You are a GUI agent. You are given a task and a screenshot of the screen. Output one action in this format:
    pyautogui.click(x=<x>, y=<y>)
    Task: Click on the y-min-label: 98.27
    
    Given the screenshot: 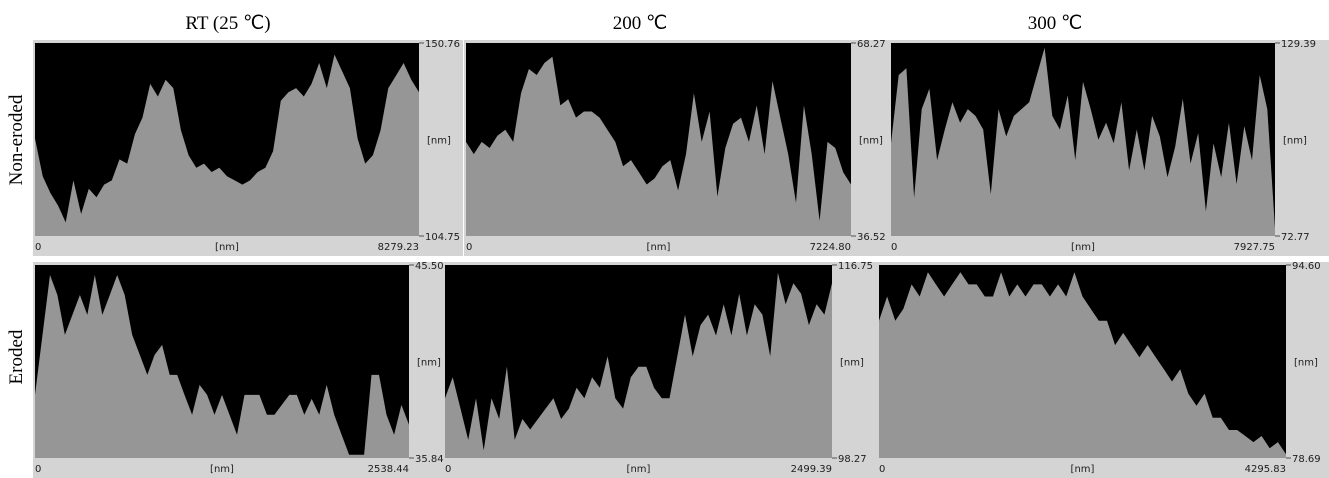 What is the action you would take?
    pyautogui.click(x=852, y=459)
    